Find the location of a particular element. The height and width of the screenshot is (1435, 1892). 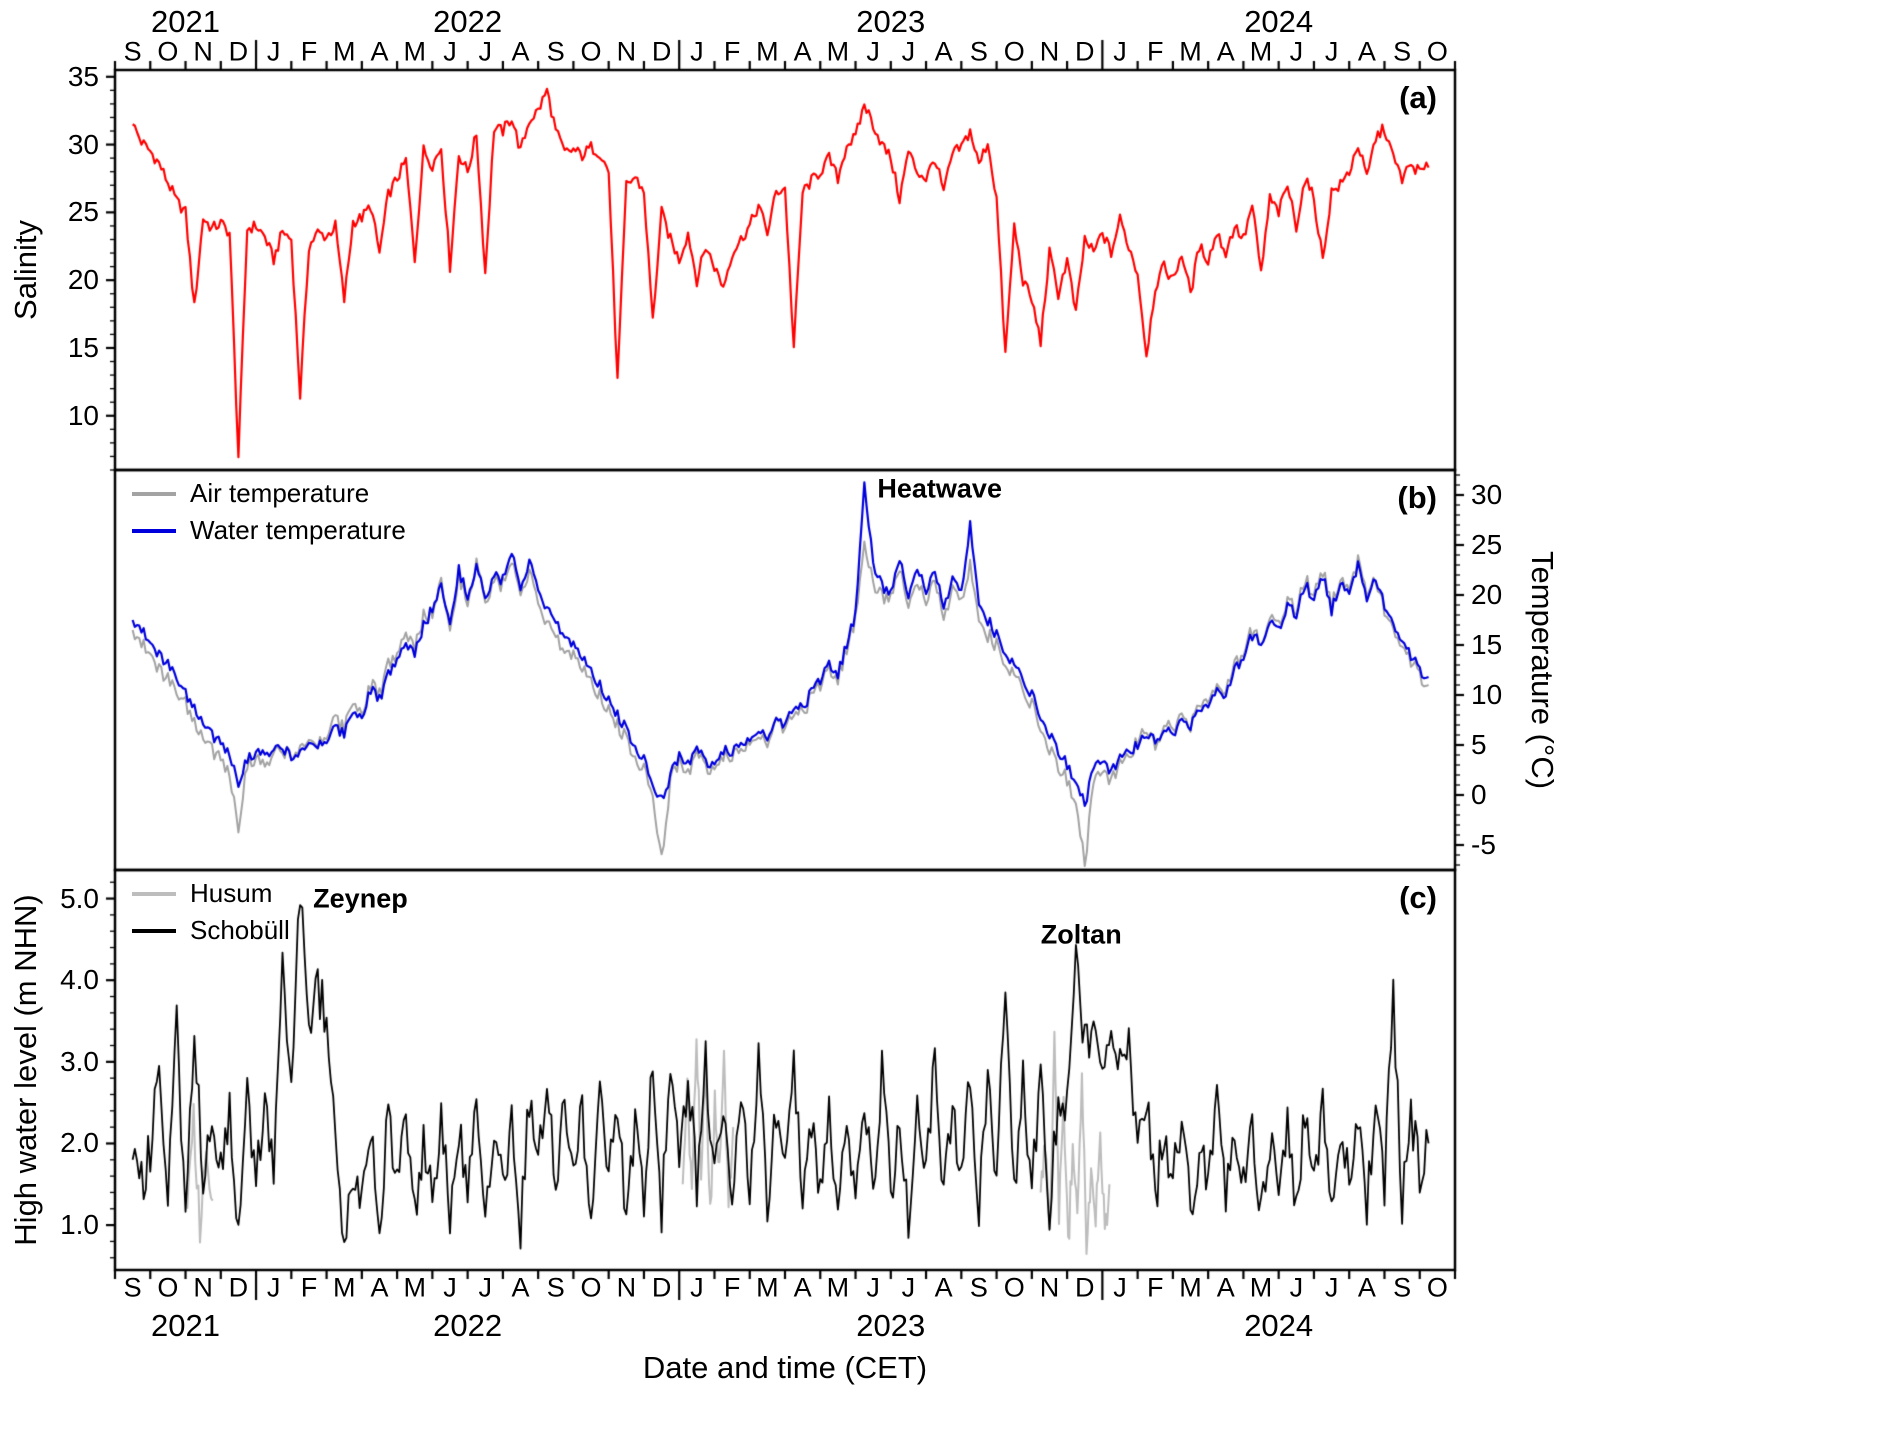

x-axis-title: Date and time (CET) is located at coordinates (785, 1367).